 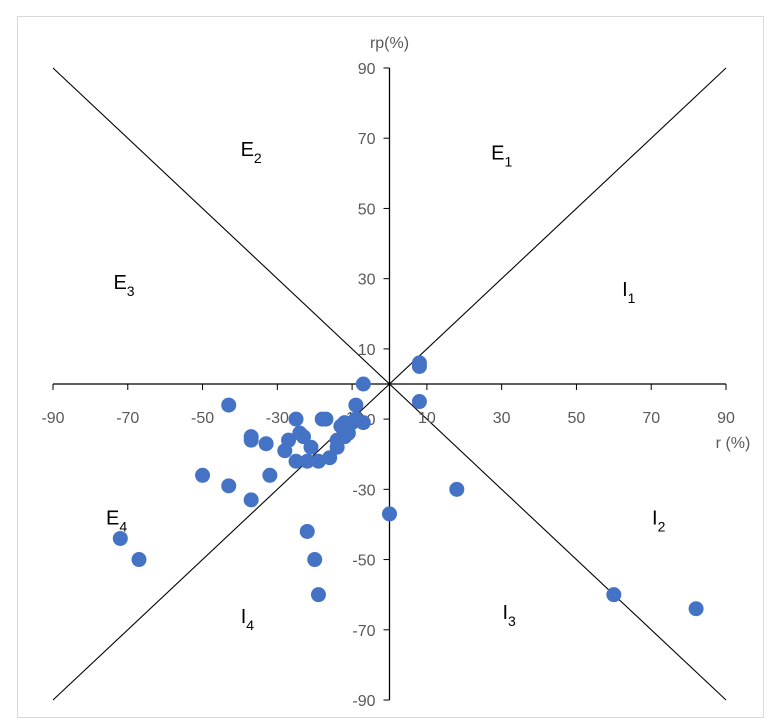 What do you see at coordinates (659, 520) in the screenshot?
I see `region-label-i2: I2` at bounding box center [659, 520].